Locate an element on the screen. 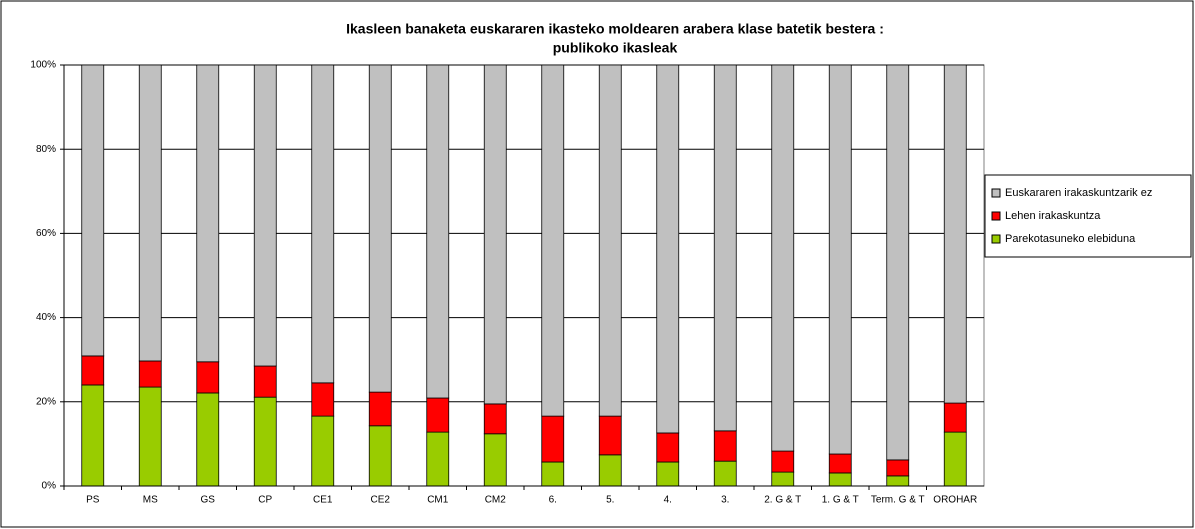 Image resolution: width=1195 pixels, height=529 pixels. x-tick-label: OROHAR is located at coordinates (955, 500).